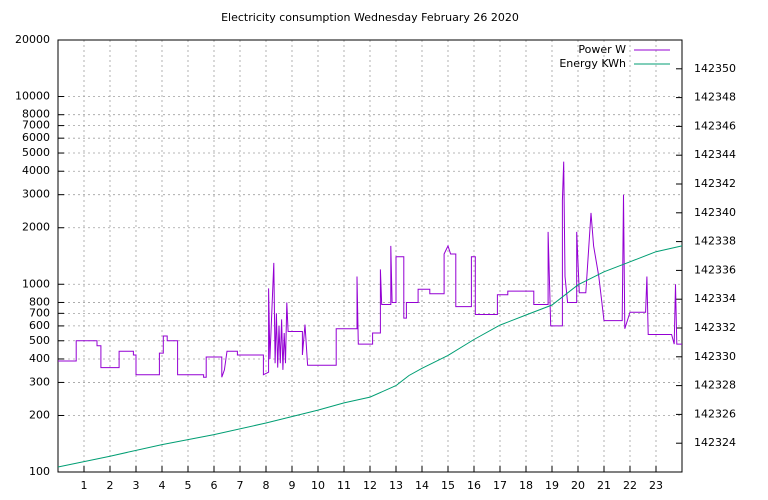  What do you see at coordinates (36, 114) in the screenshot?
I see `y-tick-label: 8000` at bounding box center [36, 114].